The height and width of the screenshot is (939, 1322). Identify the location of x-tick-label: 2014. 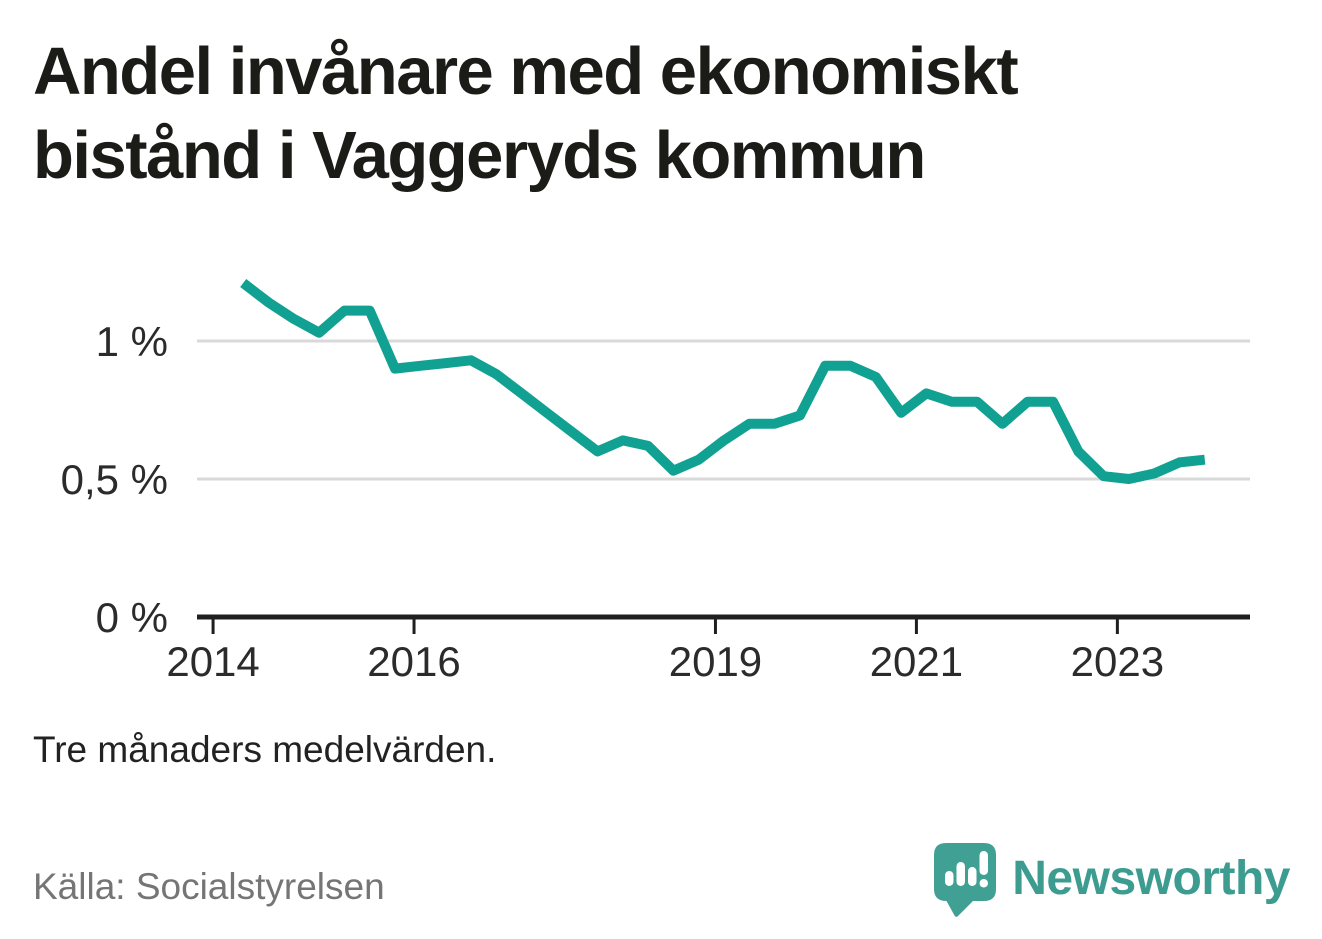
(212, 661).